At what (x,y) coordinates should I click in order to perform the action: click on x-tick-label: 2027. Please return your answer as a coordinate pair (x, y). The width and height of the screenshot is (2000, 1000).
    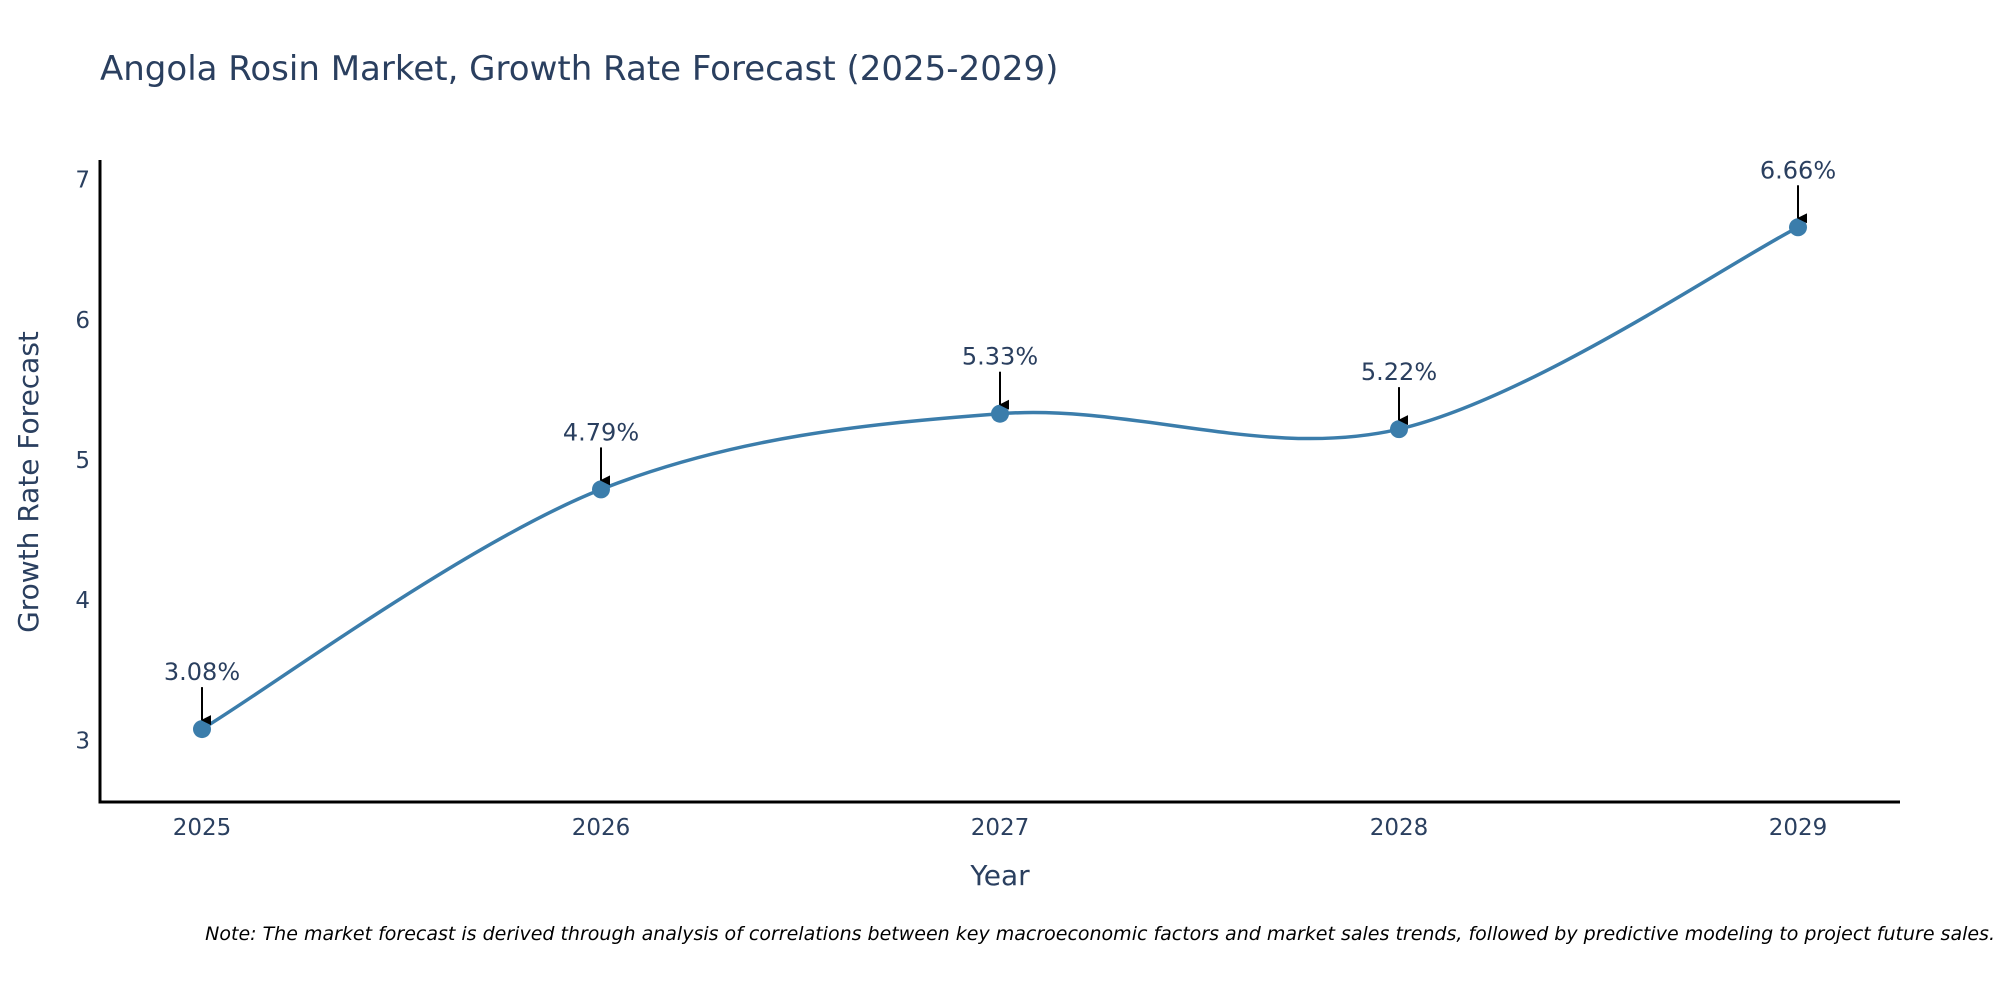
    Looking at the image, I should click on (1000, 828).